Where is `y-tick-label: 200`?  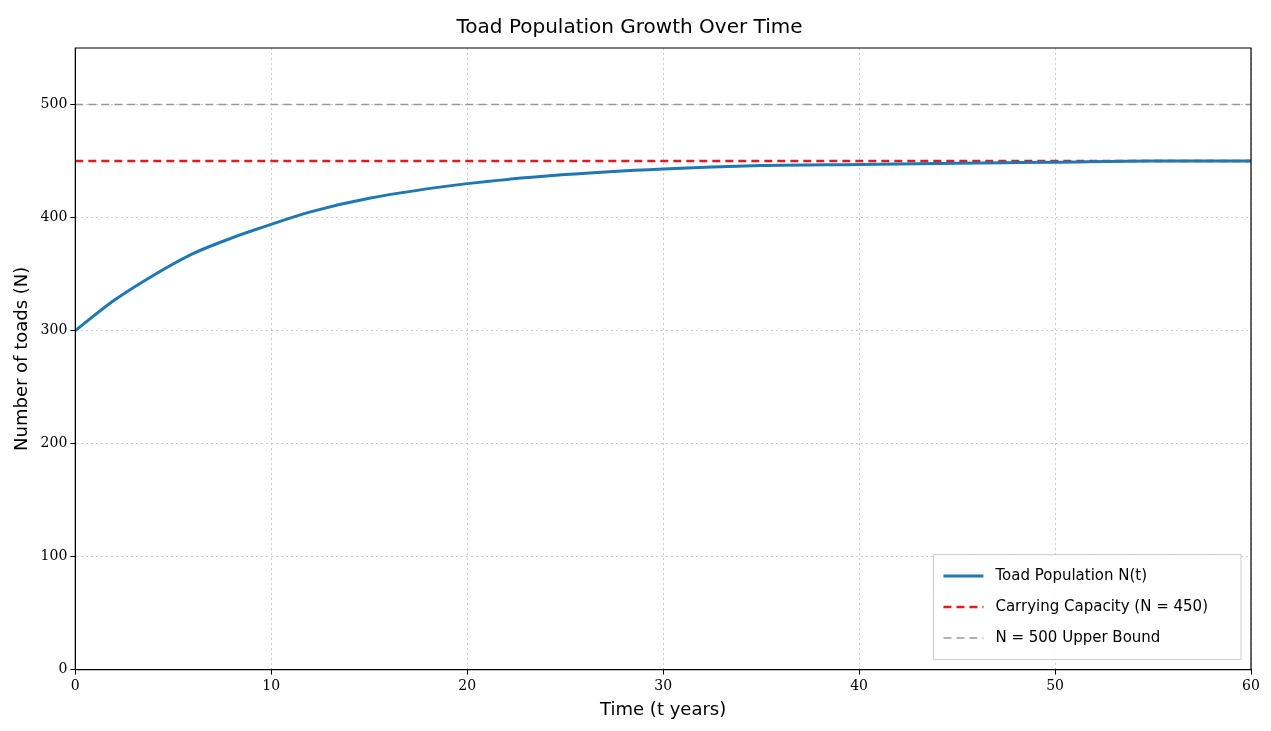
y-tick-label: 200 is located at coordinates (54, 442).